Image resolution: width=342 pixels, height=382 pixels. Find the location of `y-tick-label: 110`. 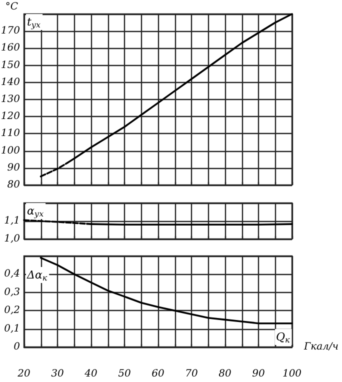

y-tick-label: 110 is located at coordinates (10, 134).